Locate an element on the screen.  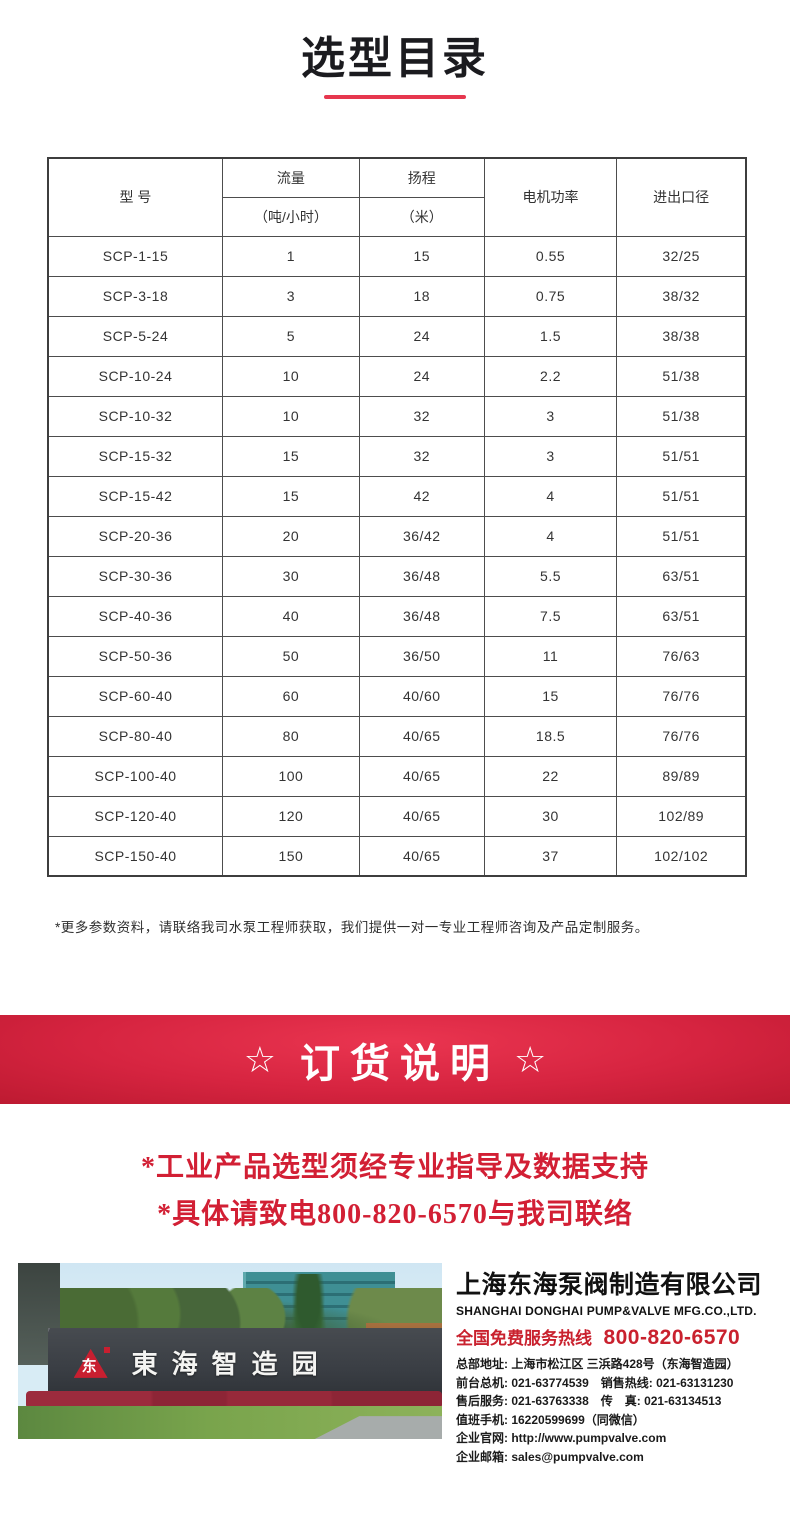
detail-mobile: 值班手机: 16220599699（同微信） is located at coordinates (550, 1419).